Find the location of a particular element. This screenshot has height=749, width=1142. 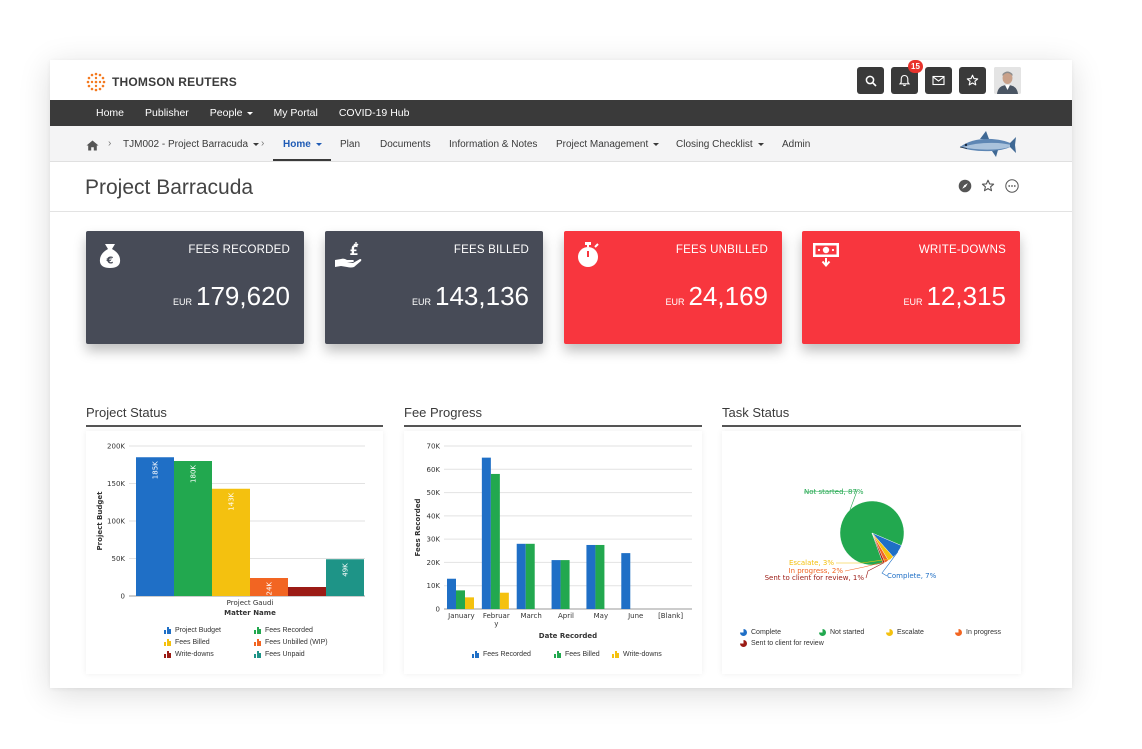

star-outline-icon is located at coordinates (988, 186).